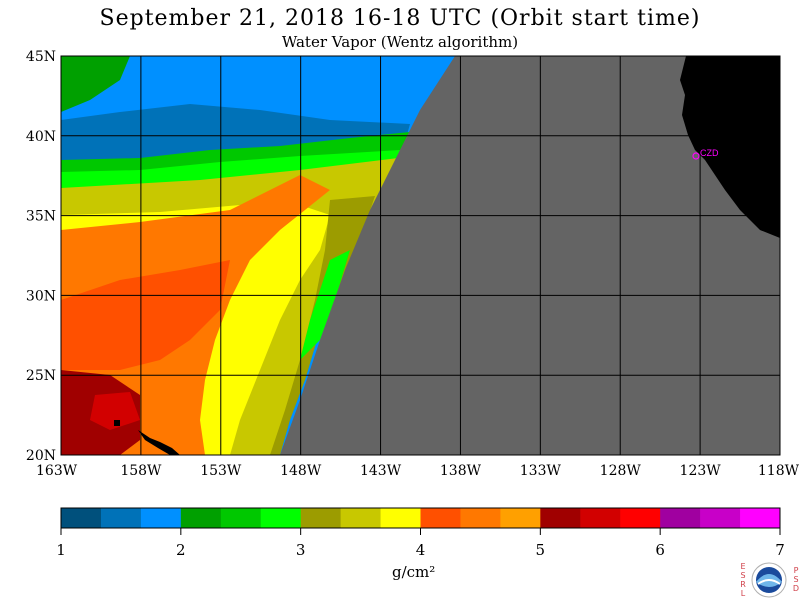 This screenshot has width=800, height=600. I want to click on colorbar-tick-label: 4, so click(420, 550).